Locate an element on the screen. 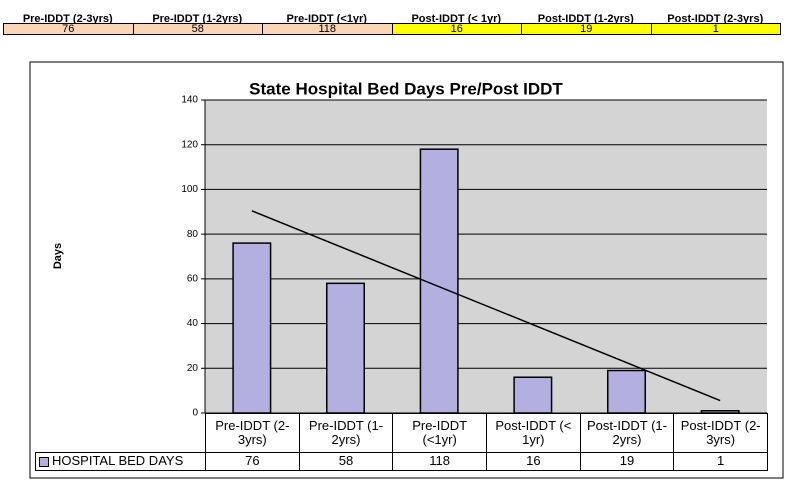 This screenshot has height=485, width=794. data-table-category: Post-IDDT (1-2yrs) is located at coordinates (627, 433).